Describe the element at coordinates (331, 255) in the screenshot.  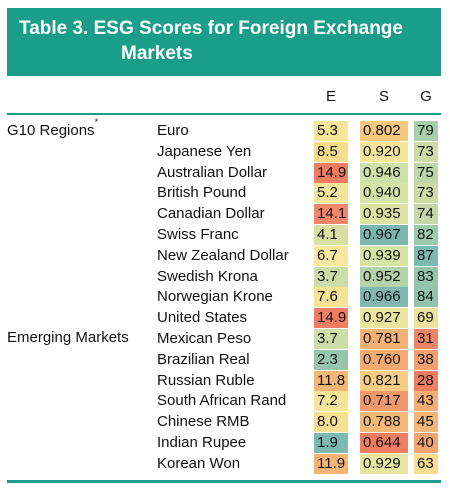
I see `e-score-cell: 6.7` at that location.